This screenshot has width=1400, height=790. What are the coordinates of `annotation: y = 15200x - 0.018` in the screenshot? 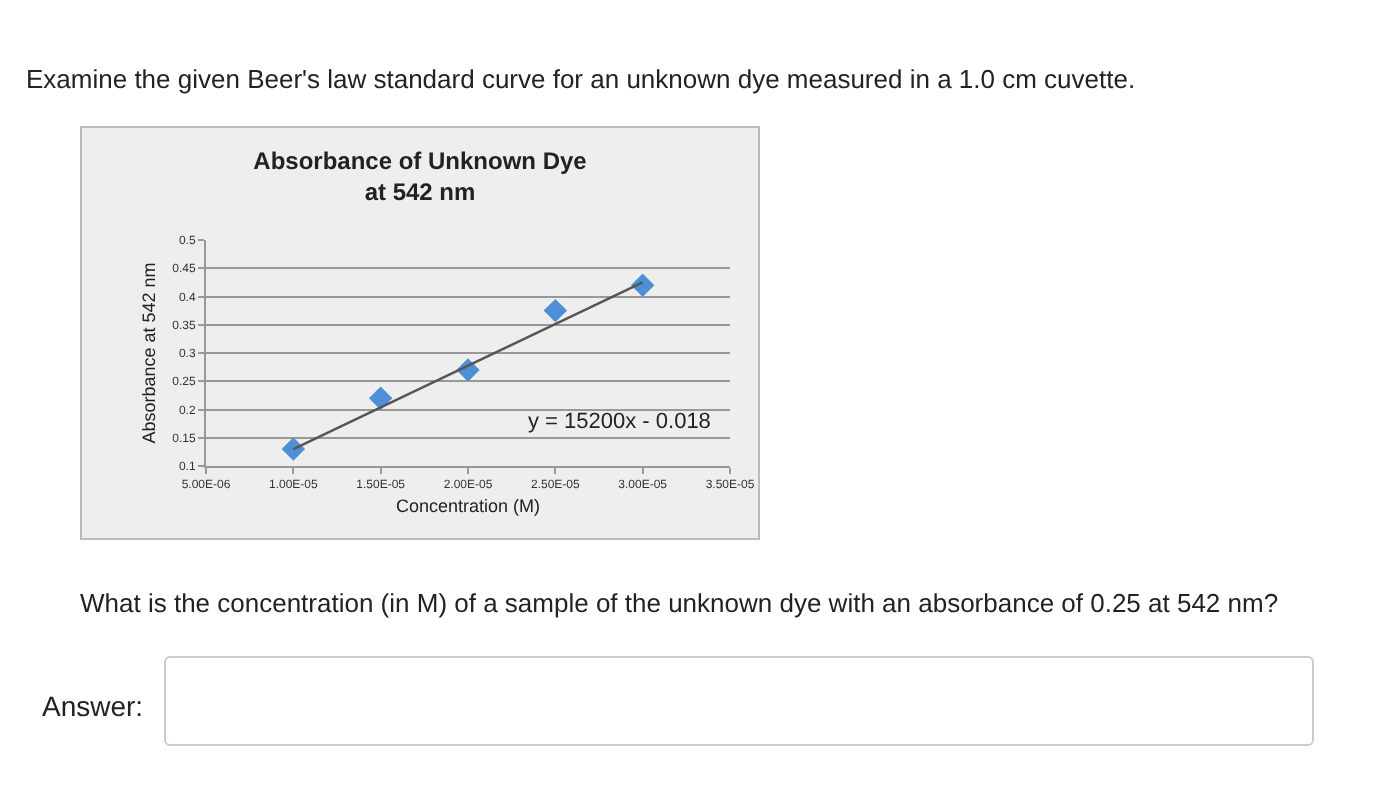 It's located at (619, 422).